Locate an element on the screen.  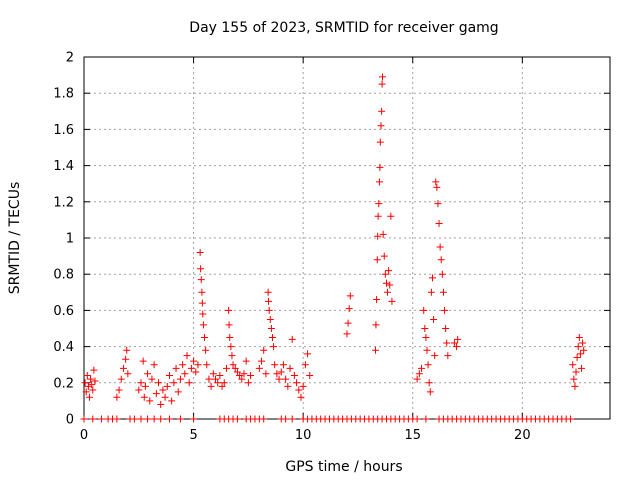
x-axis-label: GPS time / hours is located at coordinates (343, 467).